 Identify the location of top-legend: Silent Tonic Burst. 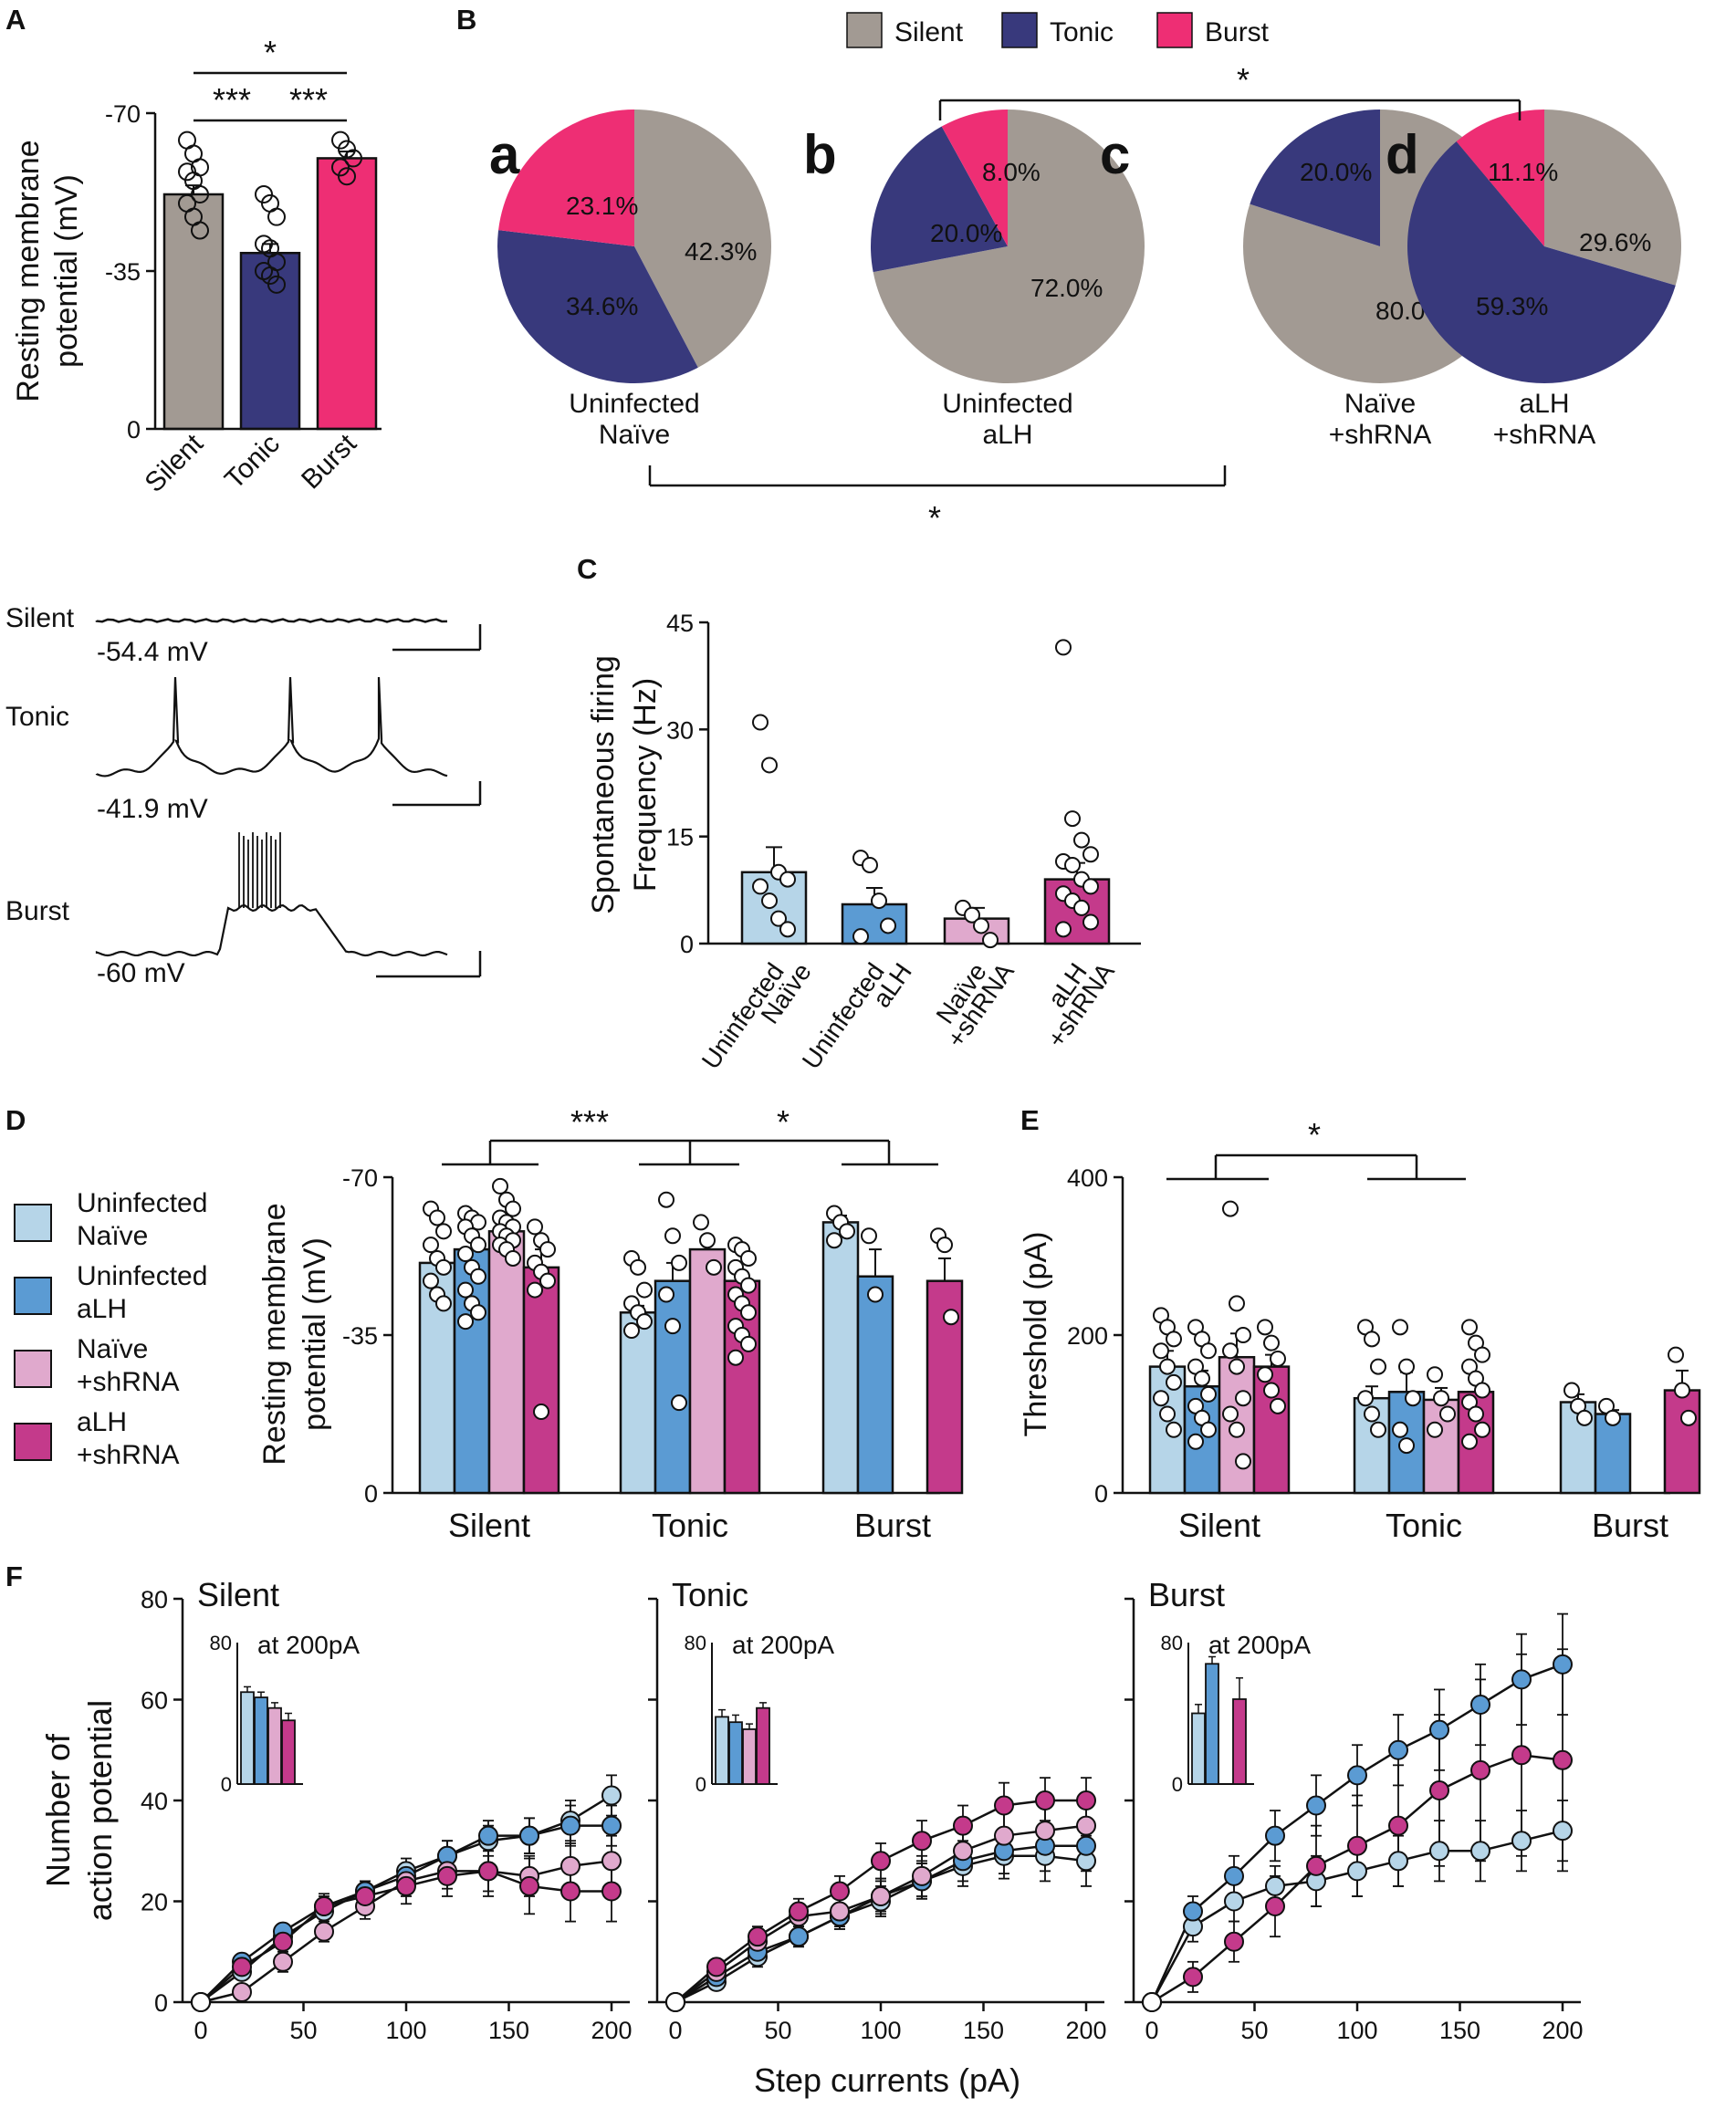
(1058, 30).